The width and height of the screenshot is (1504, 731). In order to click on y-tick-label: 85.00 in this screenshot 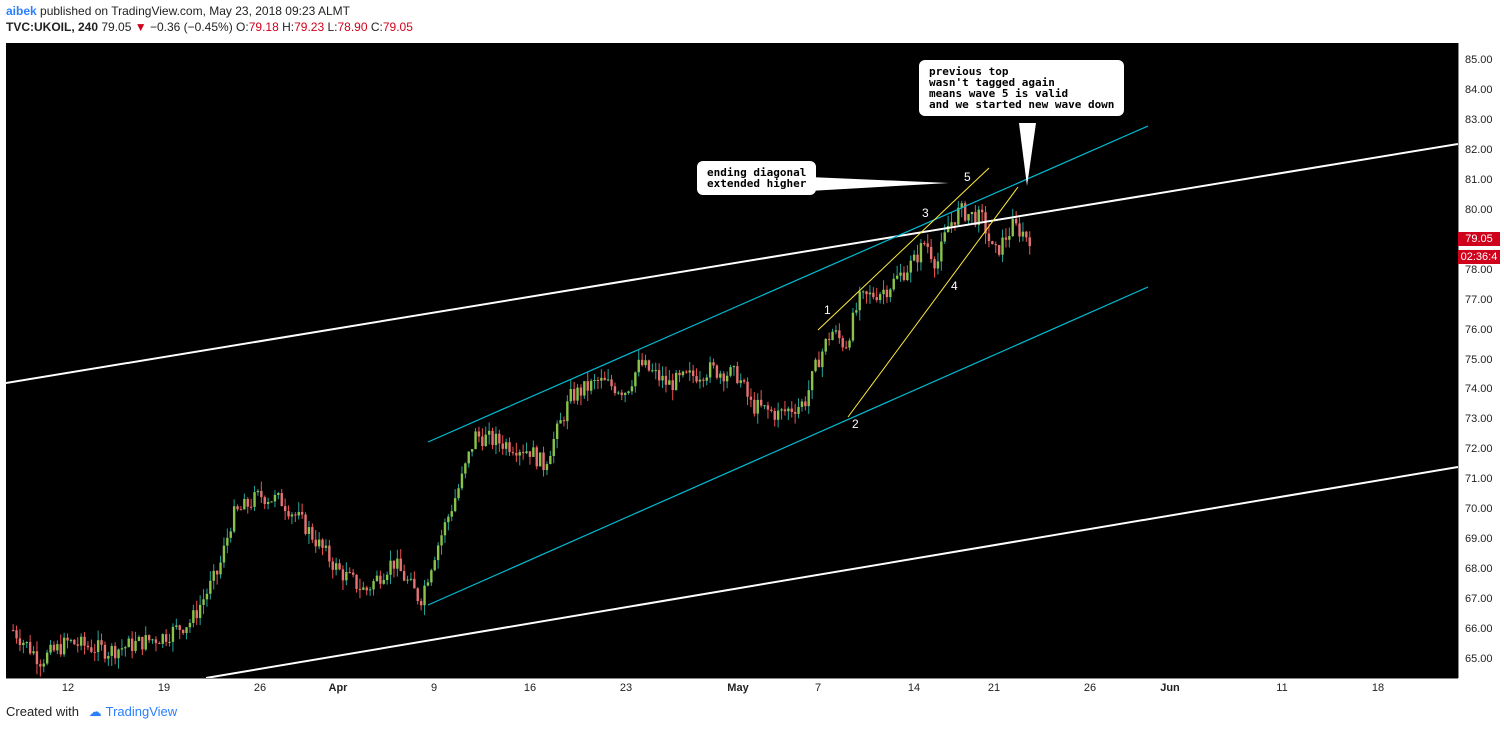, I will do `click(1479, 60)`.